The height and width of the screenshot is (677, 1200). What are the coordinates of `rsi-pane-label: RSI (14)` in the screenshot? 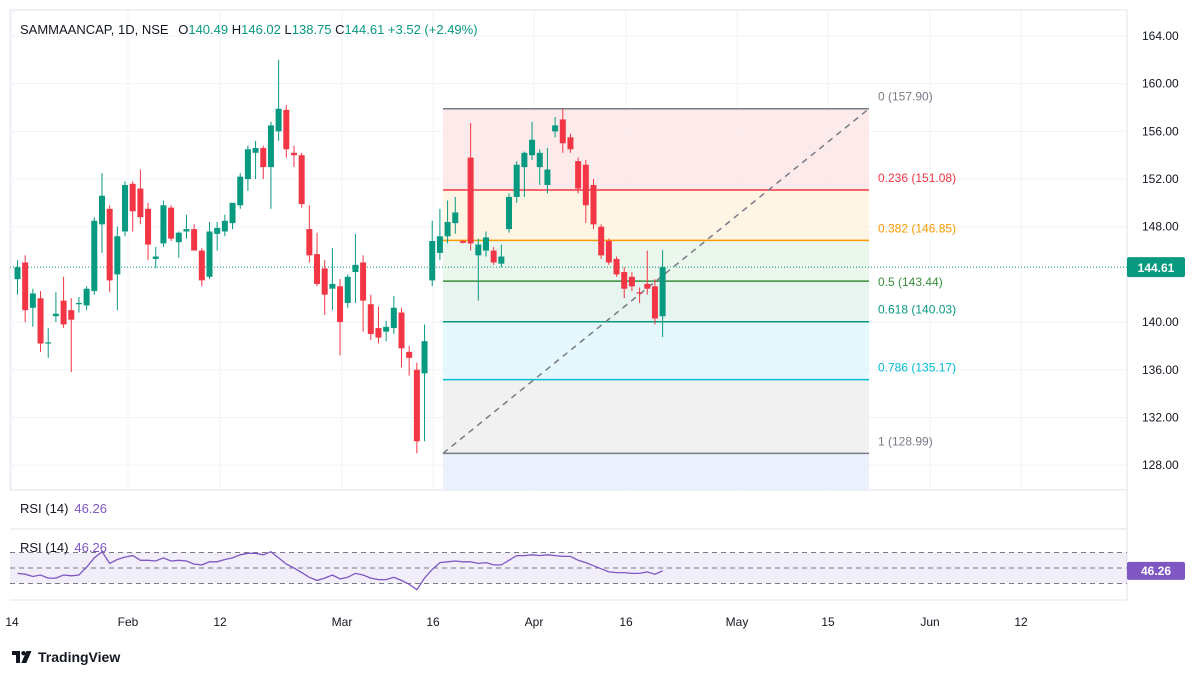 It's located at (44, 547).